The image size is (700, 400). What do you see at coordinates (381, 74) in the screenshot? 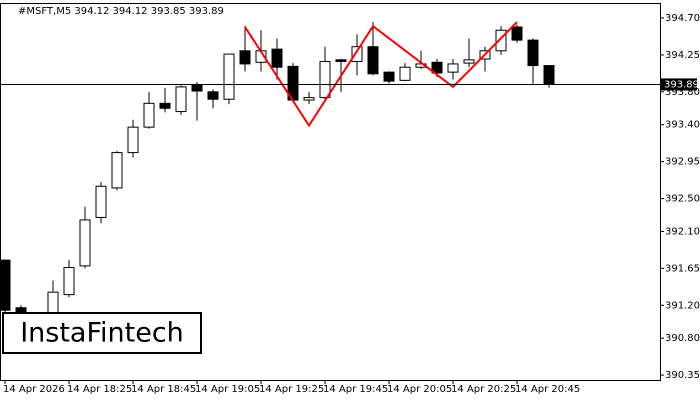
I see `pattern-line` at bounding box center [381, 74].